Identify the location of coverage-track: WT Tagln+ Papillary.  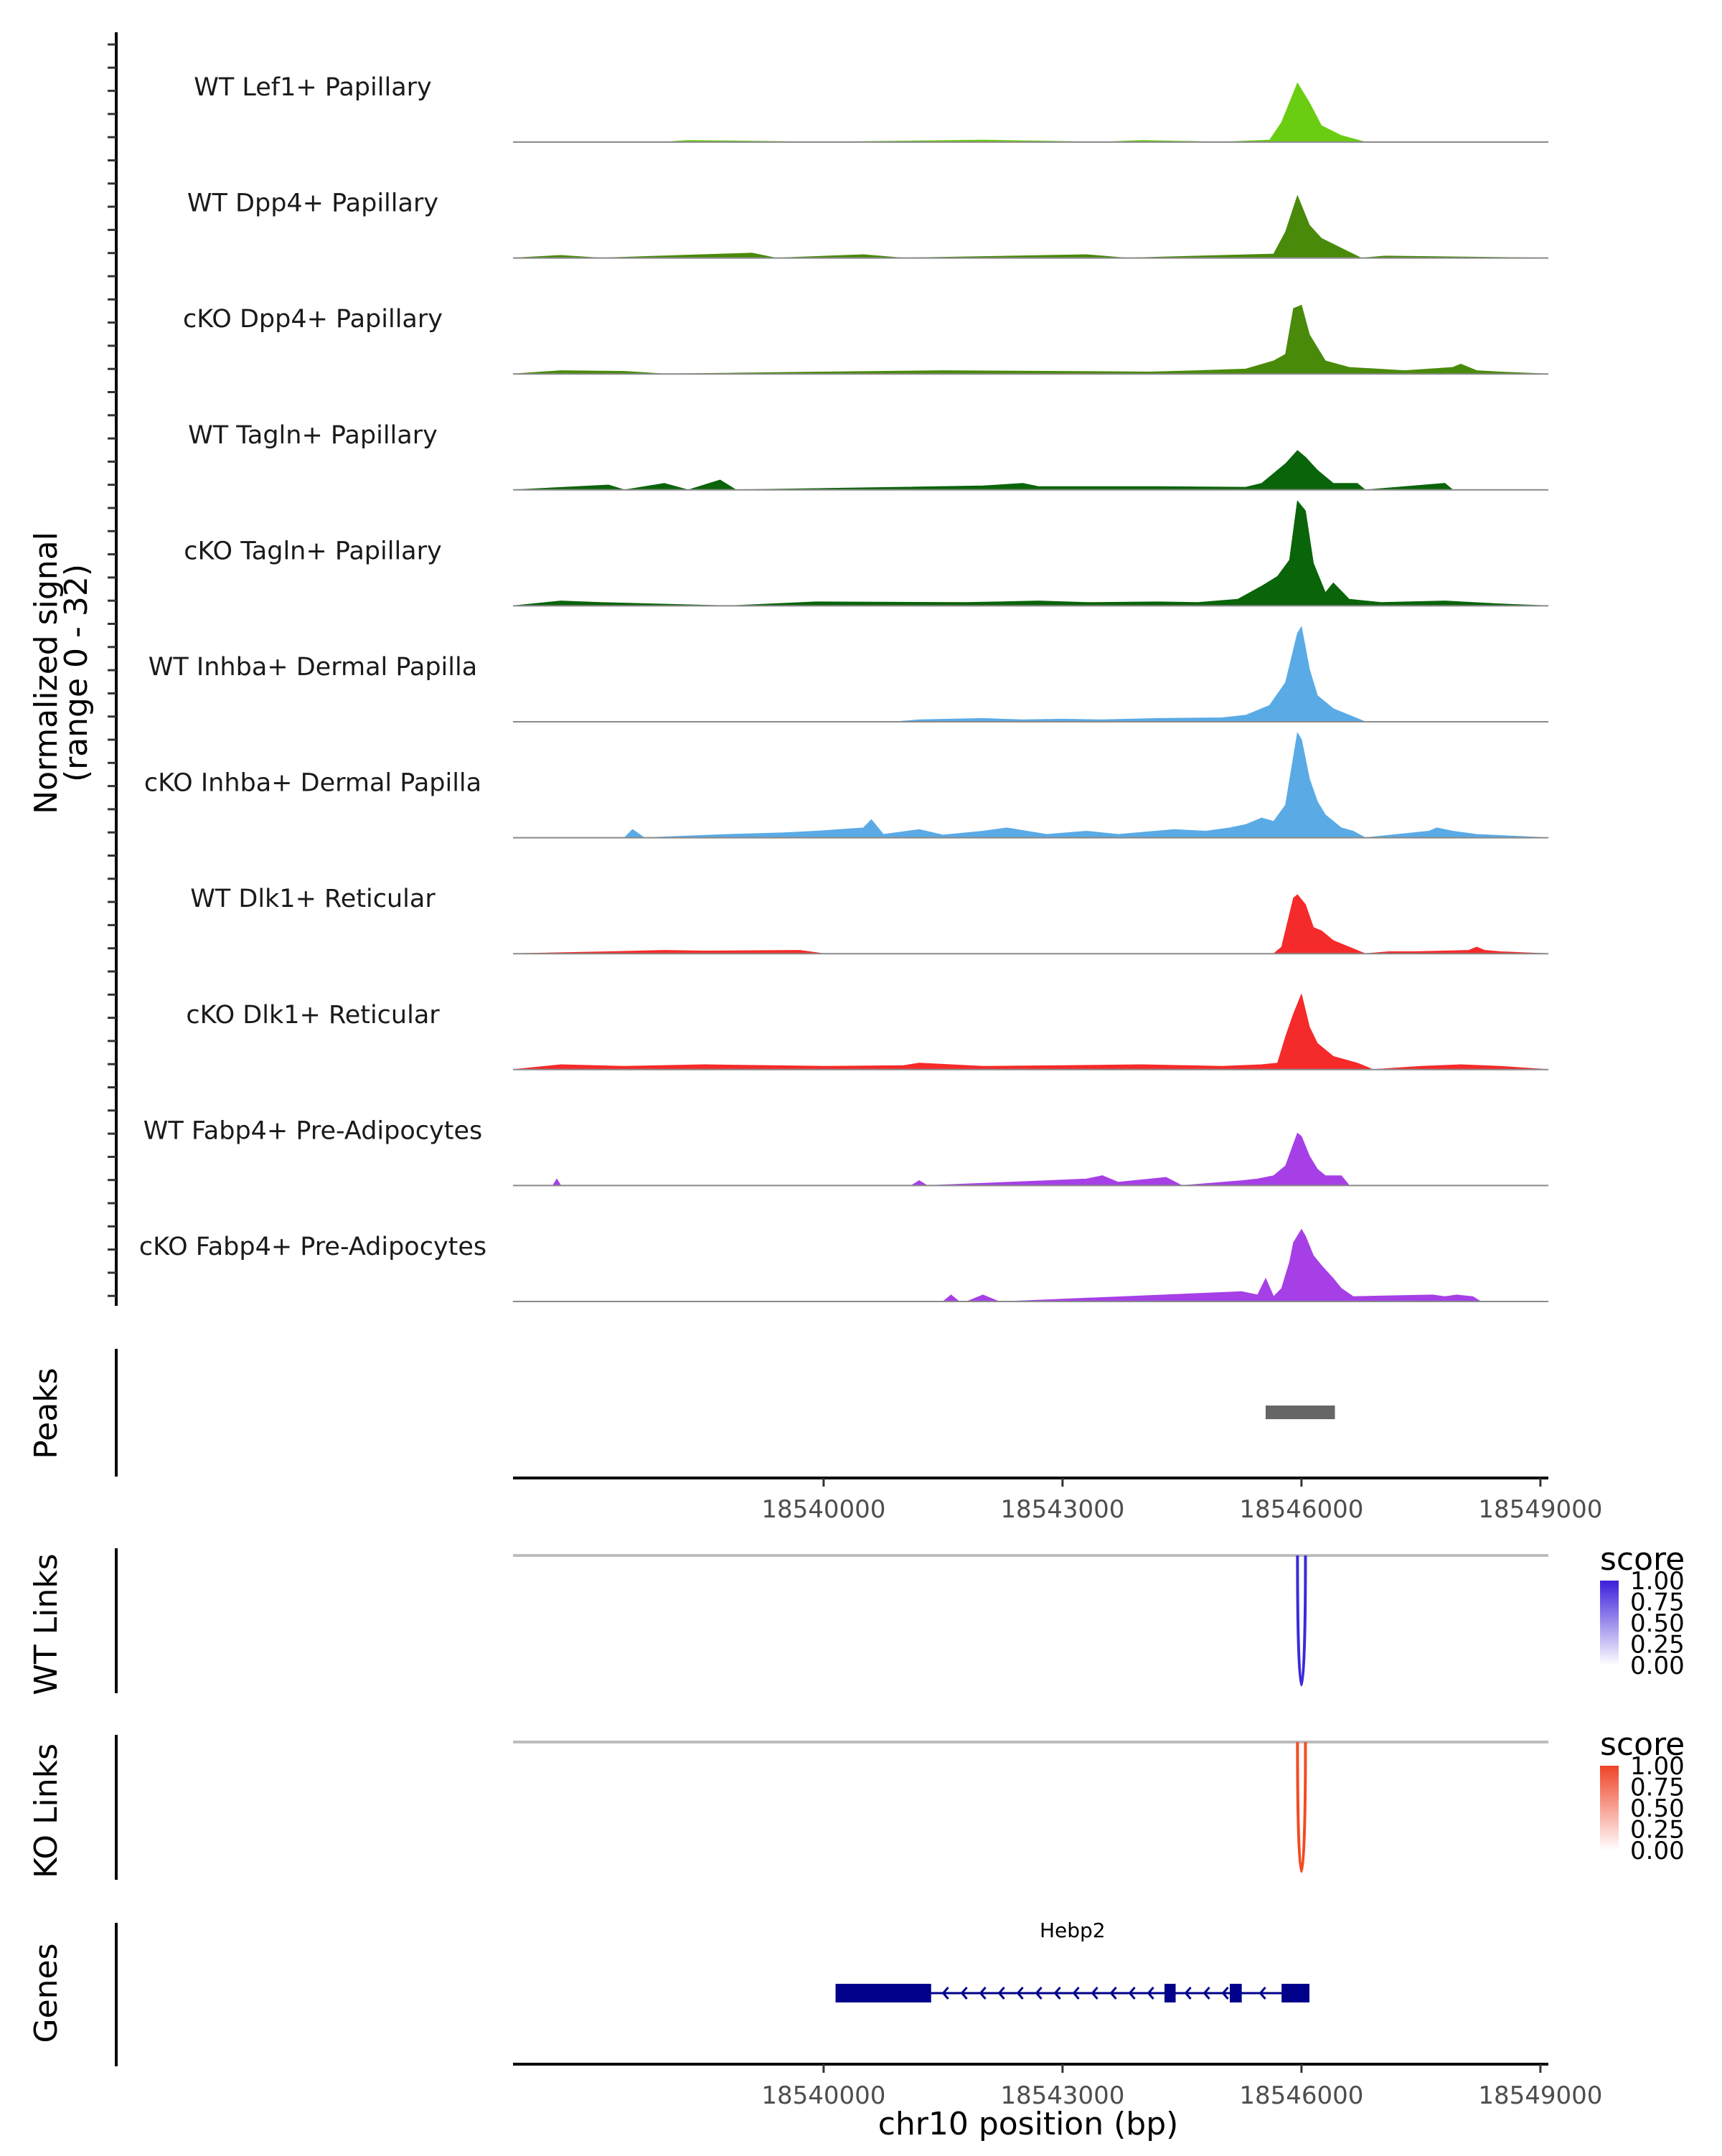
(868, 456).